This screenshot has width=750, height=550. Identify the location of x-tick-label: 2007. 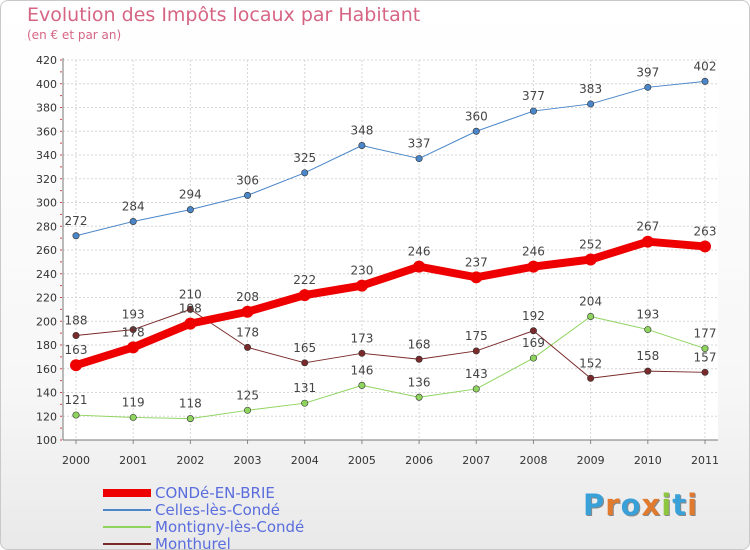
(476, 460).